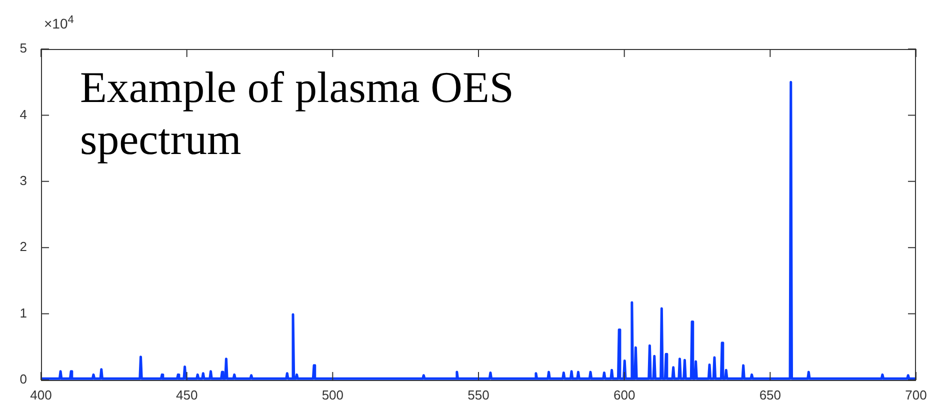  What do you see at coordinates (187, 394) in the screenshot?
I see `x-tick-label: 450` at bounding box center [187, 394].